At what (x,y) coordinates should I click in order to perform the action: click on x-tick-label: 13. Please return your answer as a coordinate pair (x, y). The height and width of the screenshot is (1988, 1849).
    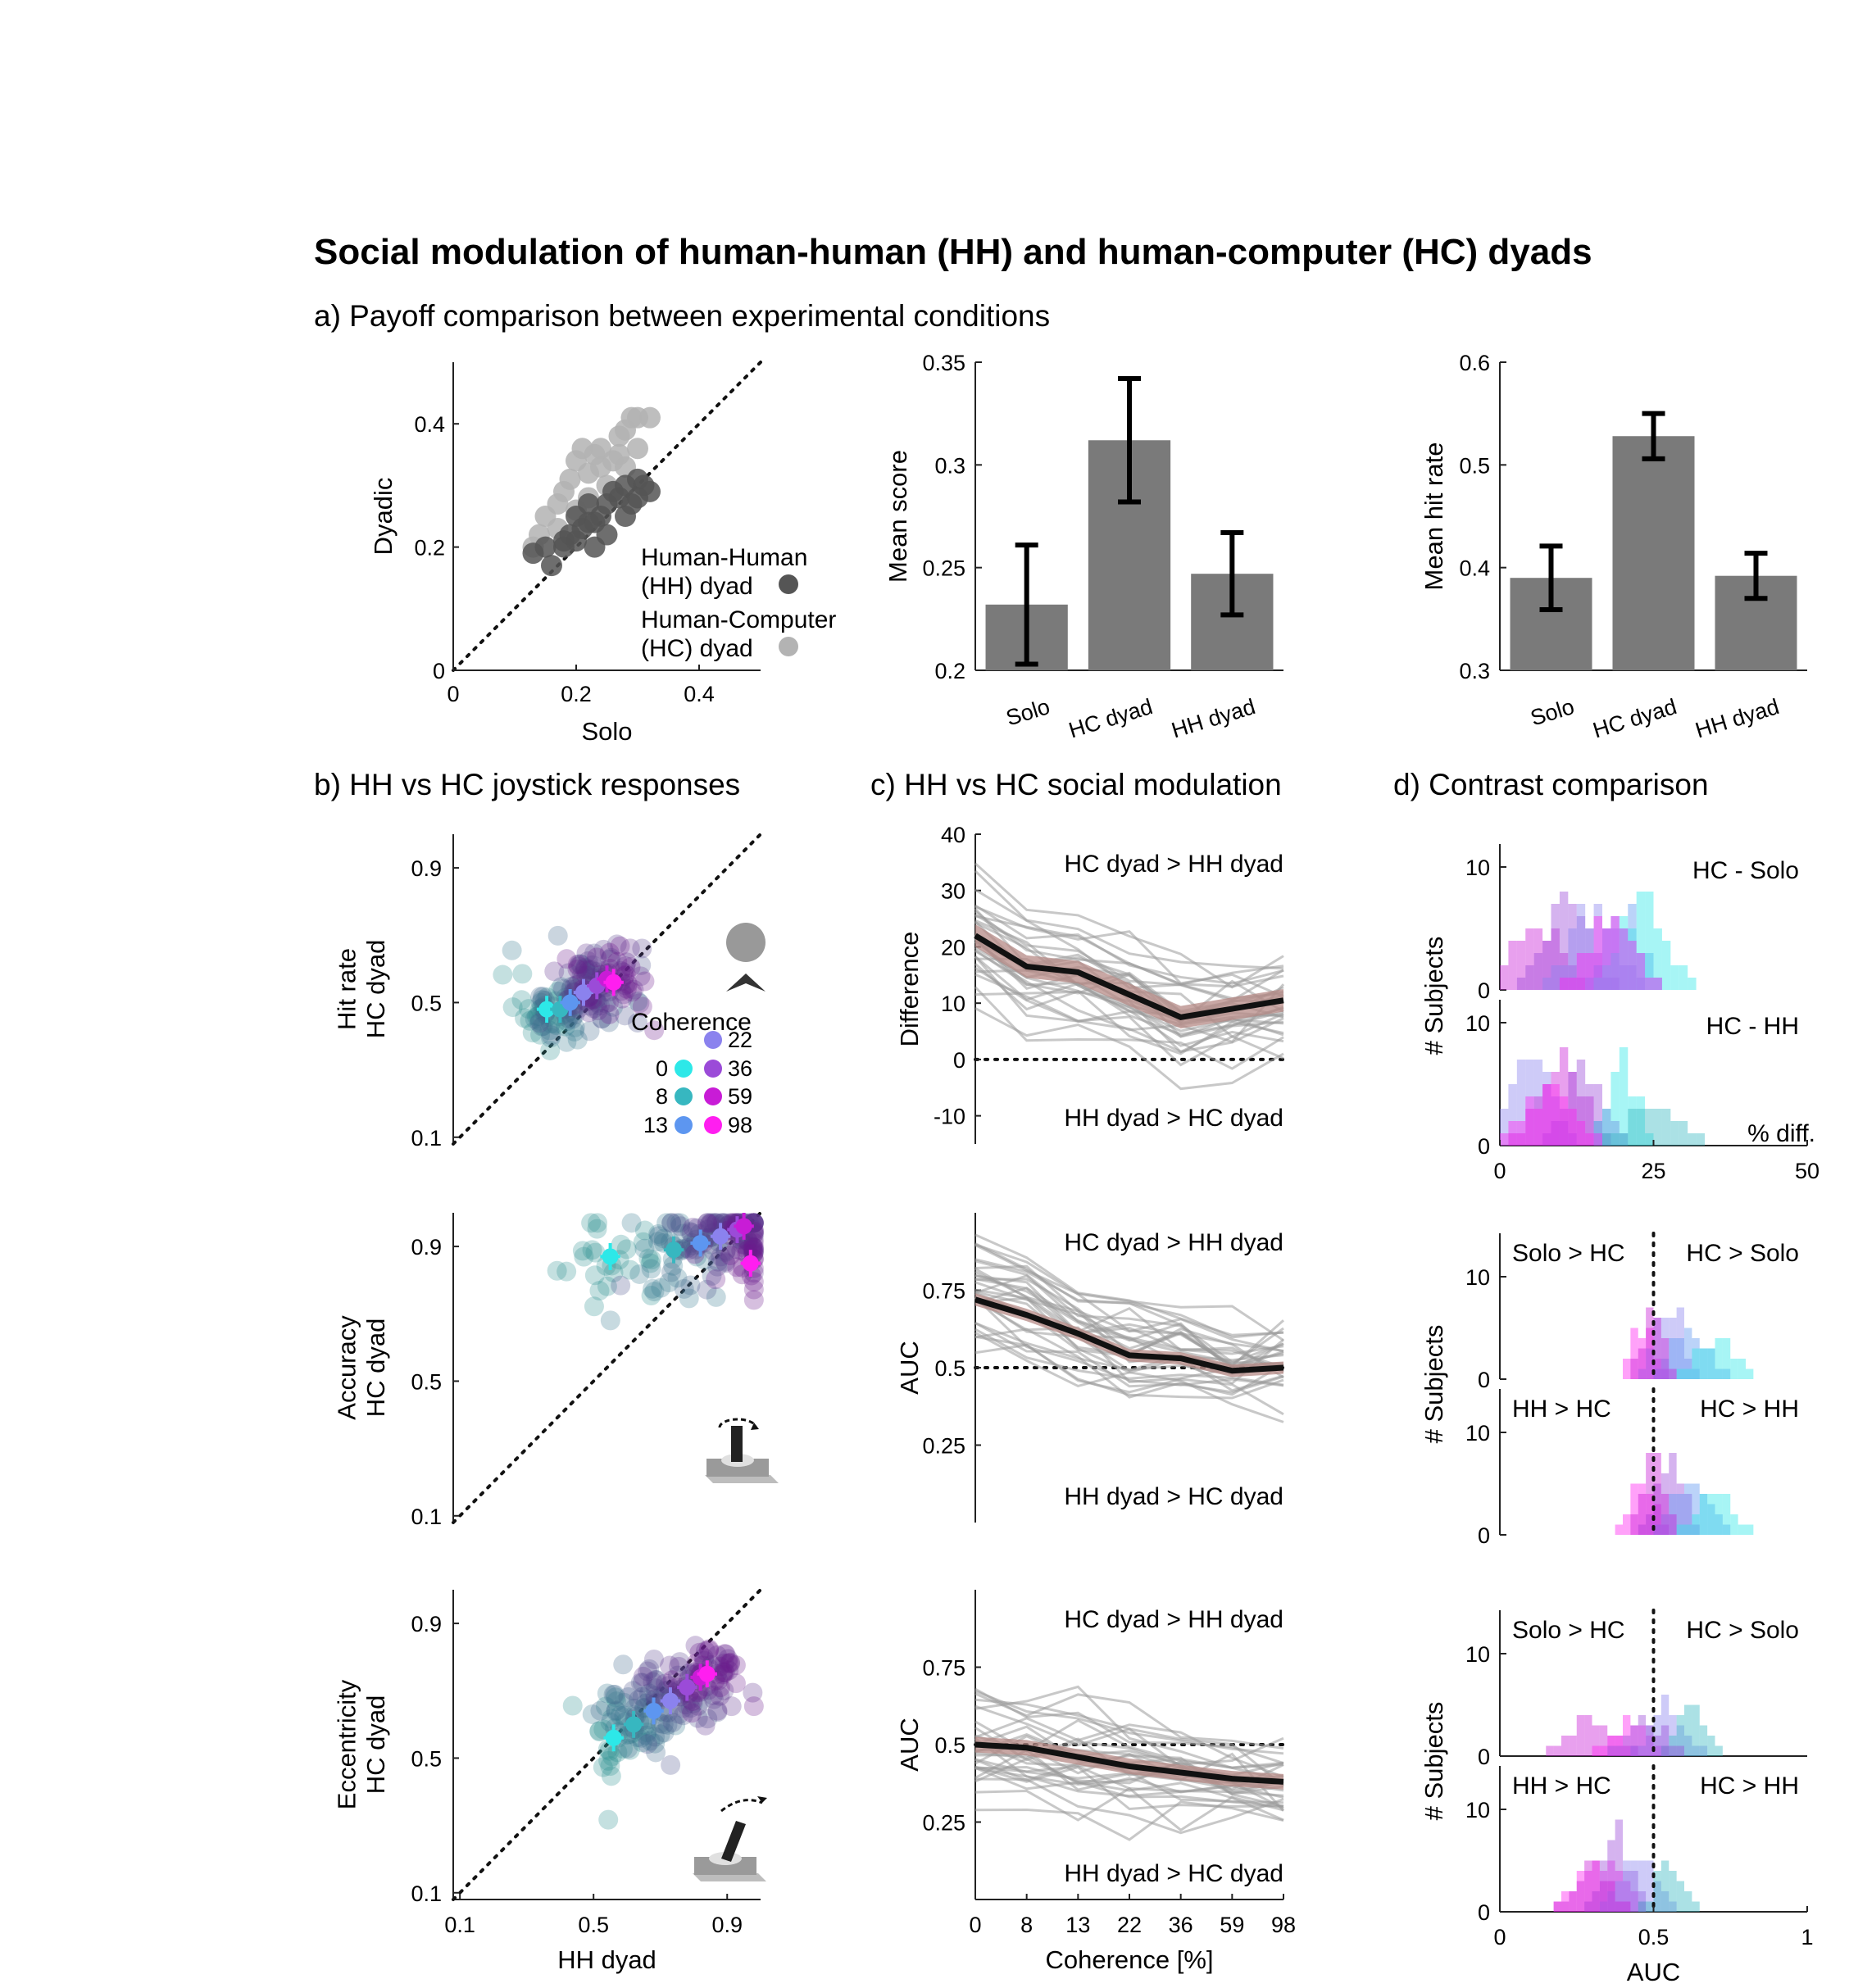
    Looking at the image, I should click on (1077, 1925).